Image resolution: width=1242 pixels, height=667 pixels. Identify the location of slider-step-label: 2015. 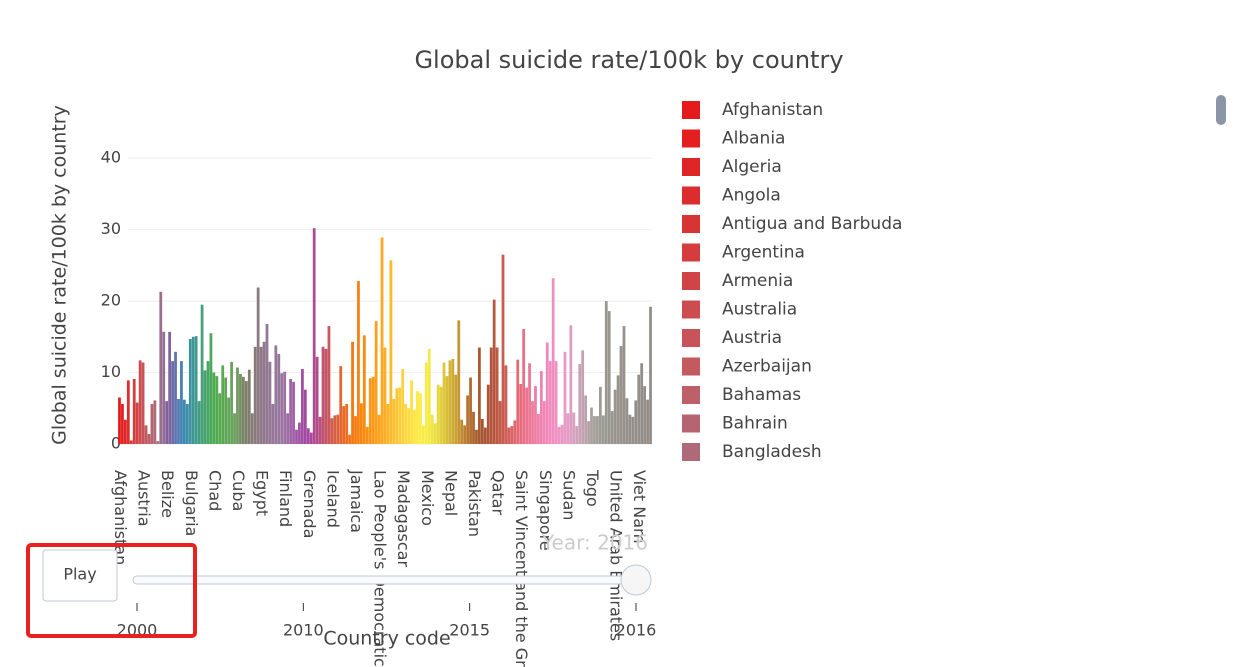
(469, 630).